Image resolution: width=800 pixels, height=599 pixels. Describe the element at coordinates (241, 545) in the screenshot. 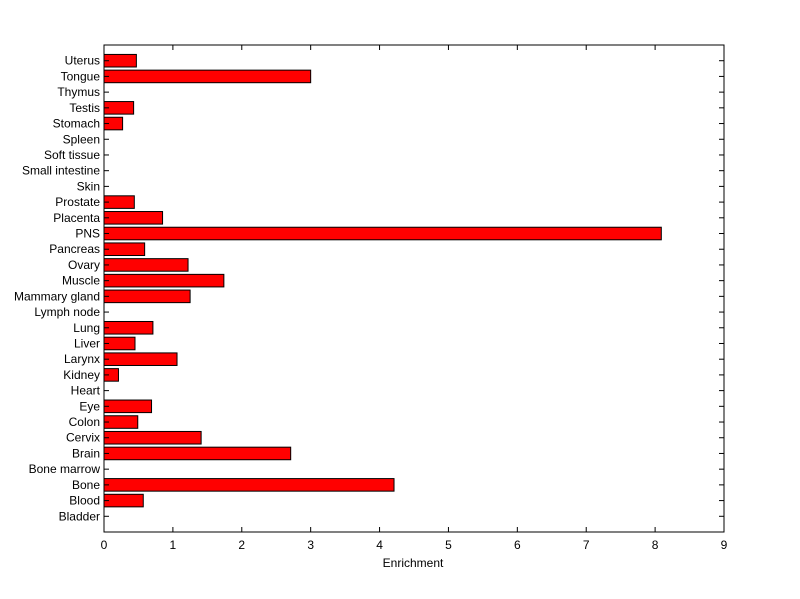

I see `x-tick-label-2: 2` at that location.